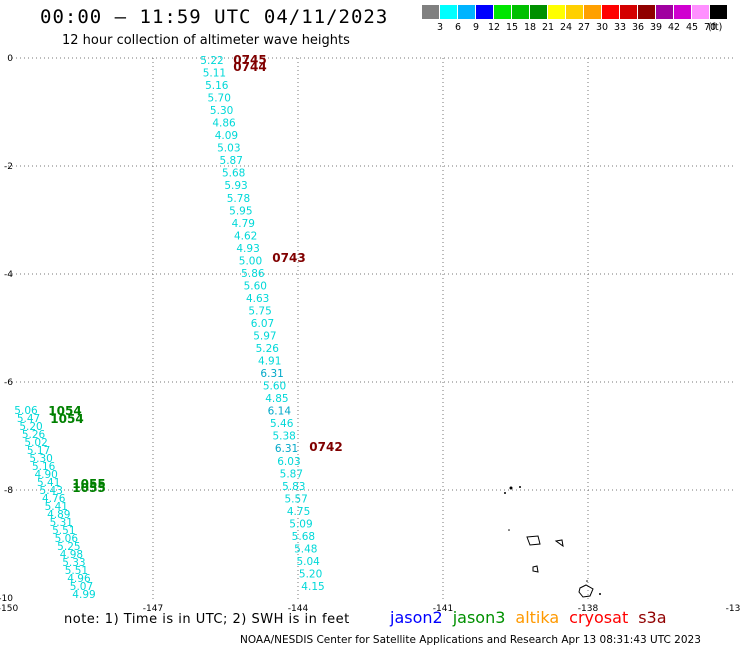 Image resolution: width=740 pixels, height=650 pixels. What do you see at coordinates (288, 462) in the screenshot?
I see `swh-value: 6.03` at bounding box center [288, 462].